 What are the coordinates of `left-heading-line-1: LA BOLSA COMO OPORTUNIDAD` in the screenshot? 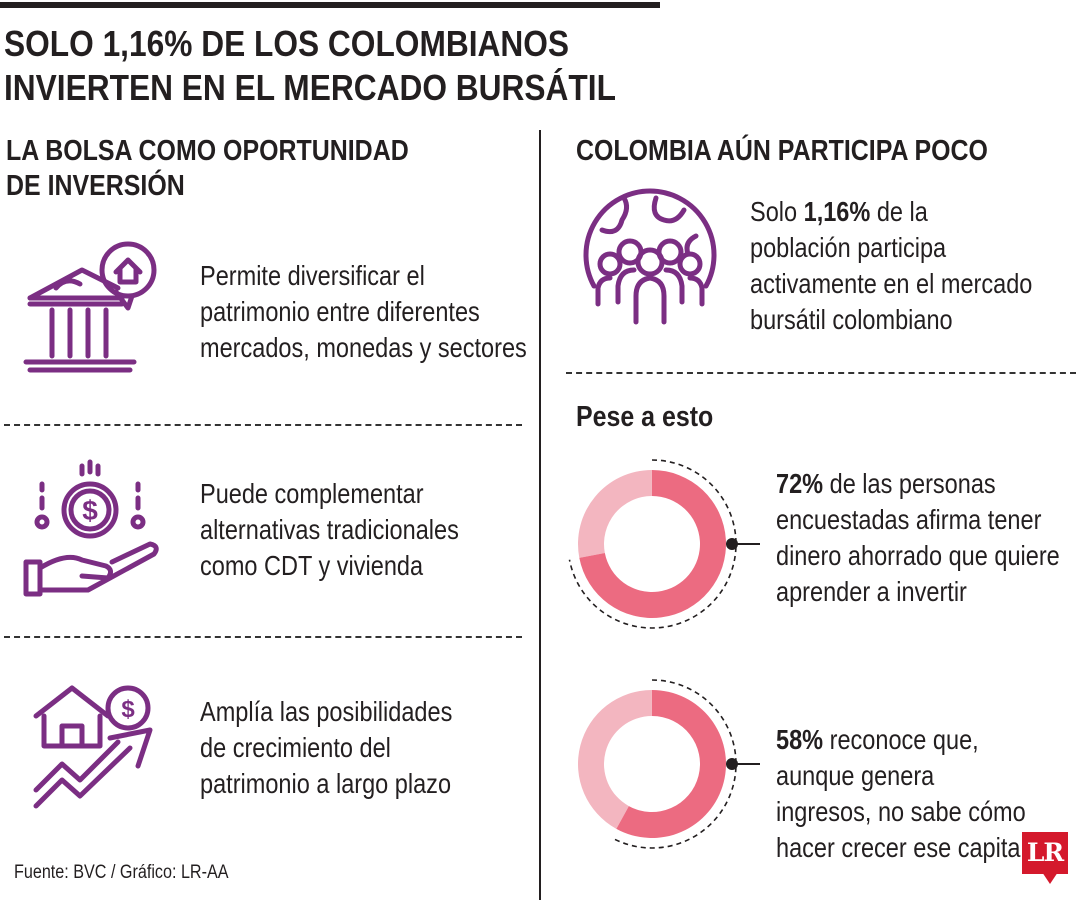 It's located at (207, 151).